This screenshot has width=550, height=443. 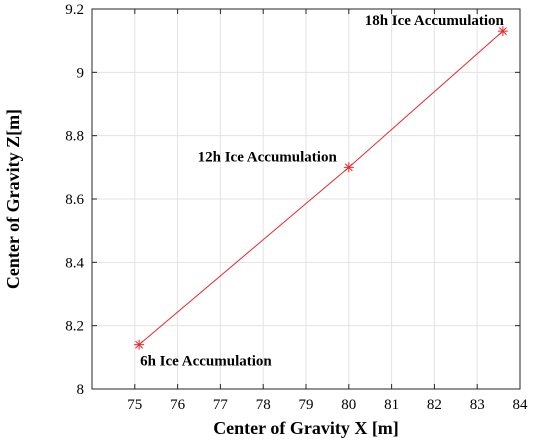 What do you see at coordinates (178, 405) in the screenshot?
I see `x-tick-label: 76` at bounding box center [178, 405].